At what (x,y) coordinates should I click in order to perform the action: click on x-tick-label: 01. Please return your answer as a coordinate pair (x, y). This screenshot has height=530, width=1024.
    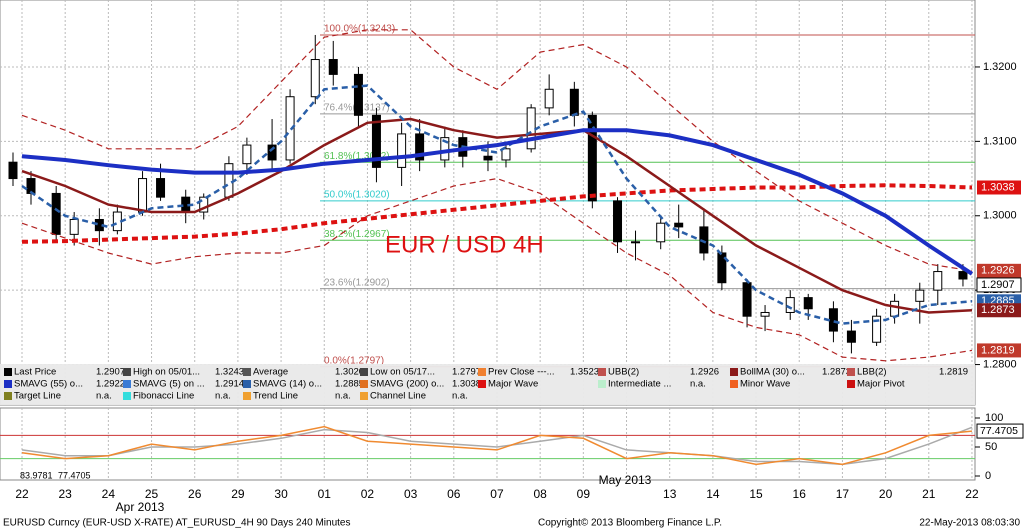
    Looking at the image, I should click on (325, 494).